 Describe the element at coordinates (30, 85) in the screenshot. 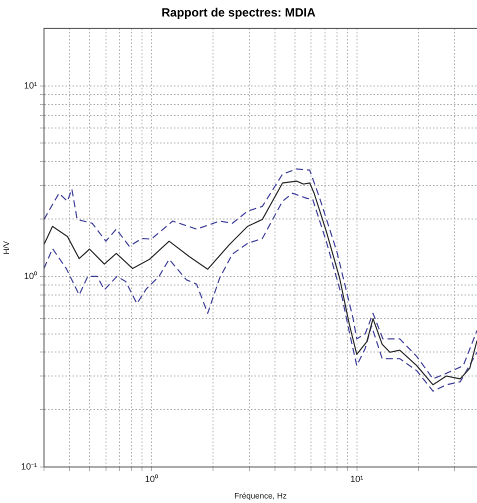

I see `y-tick-label: 10¹` at that location.